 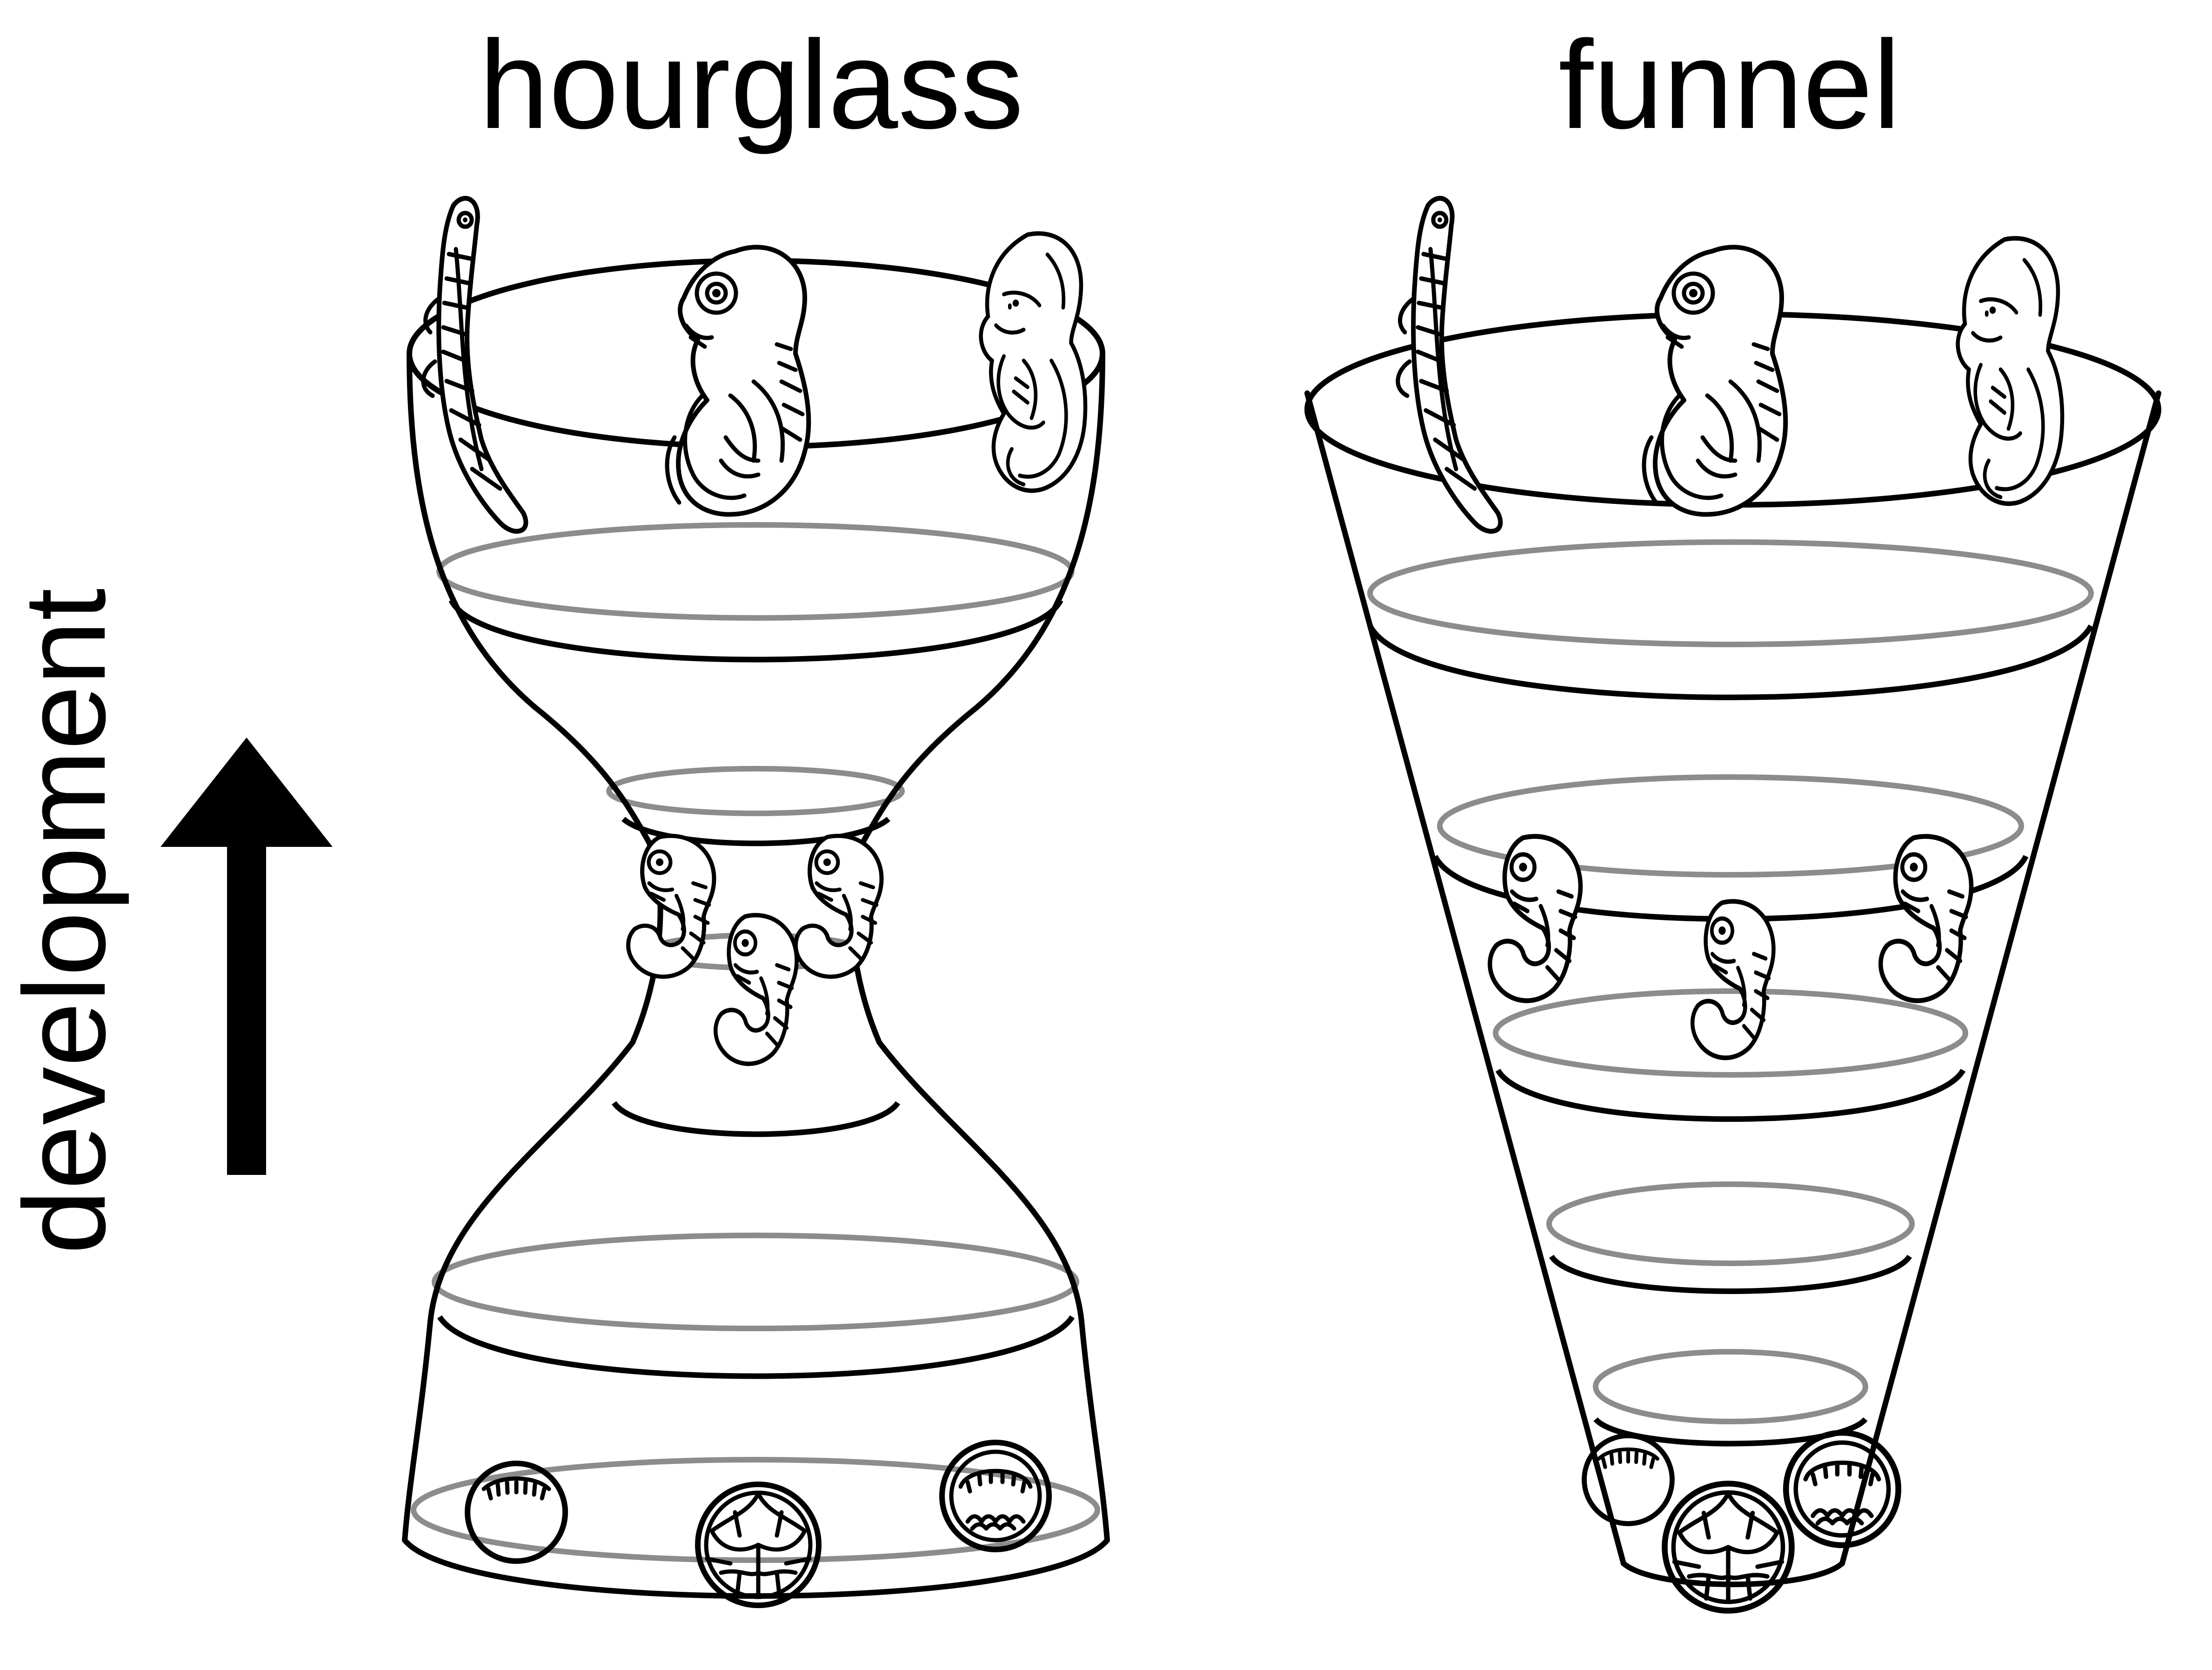 What do you see at coordinates (1733, 1574) in the screenshot?
I see `funnel-base` at bounding box center [1733, 1574].